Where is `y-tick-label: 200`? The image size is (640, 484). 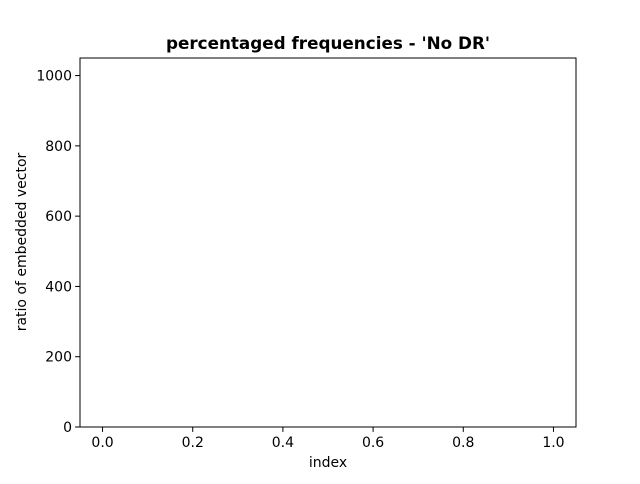 y-tick-label: 200 is located at coordinates (58, 358).